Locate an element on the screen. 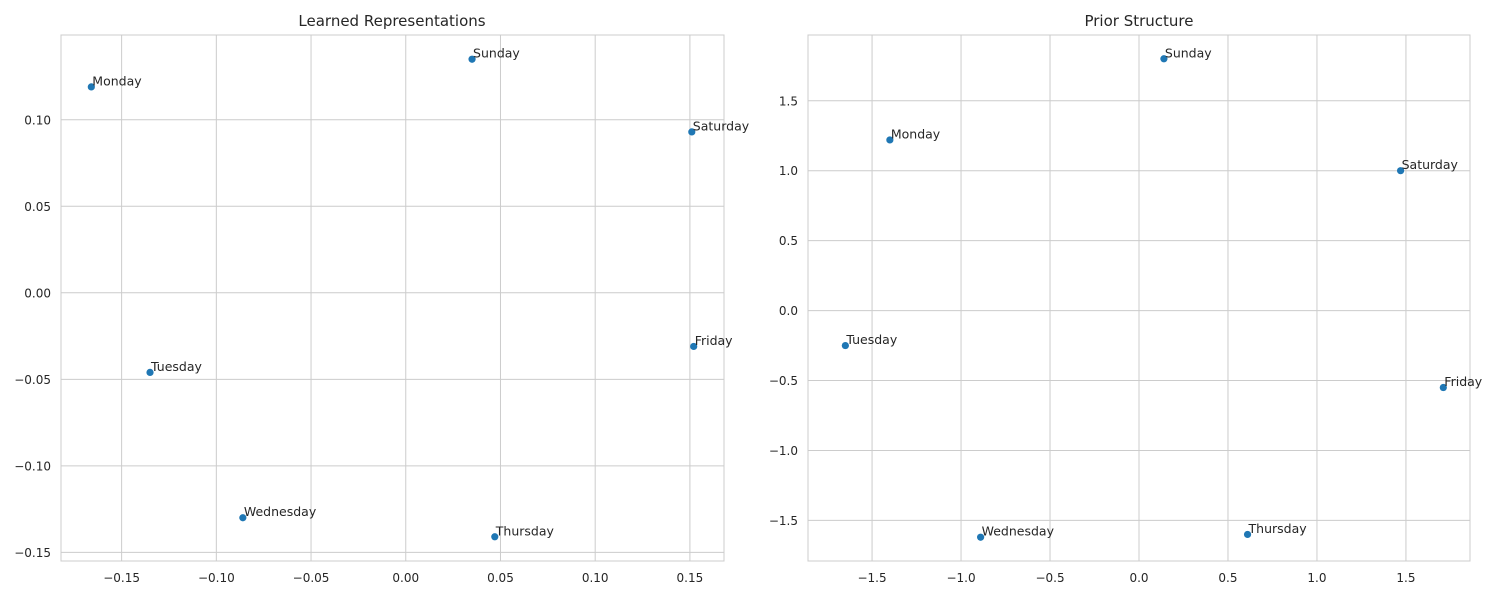 The width and height of the screenshot is (1500, 600). y-tick-label: 0.05 is located at coordinates (37, 207).